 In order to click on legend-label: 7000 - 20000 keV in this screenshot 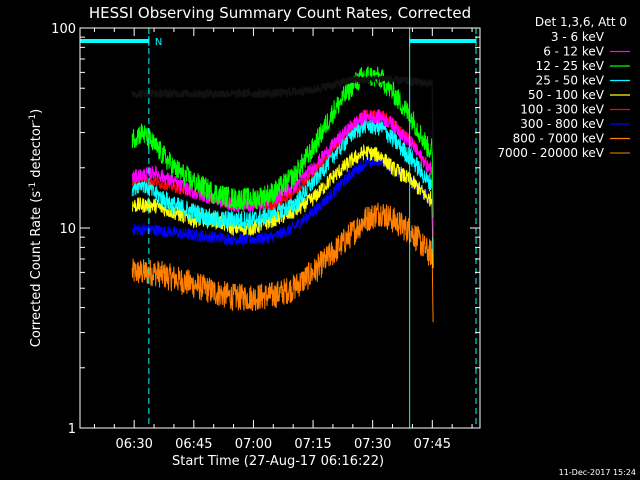, I will do `click(550, 153)`.